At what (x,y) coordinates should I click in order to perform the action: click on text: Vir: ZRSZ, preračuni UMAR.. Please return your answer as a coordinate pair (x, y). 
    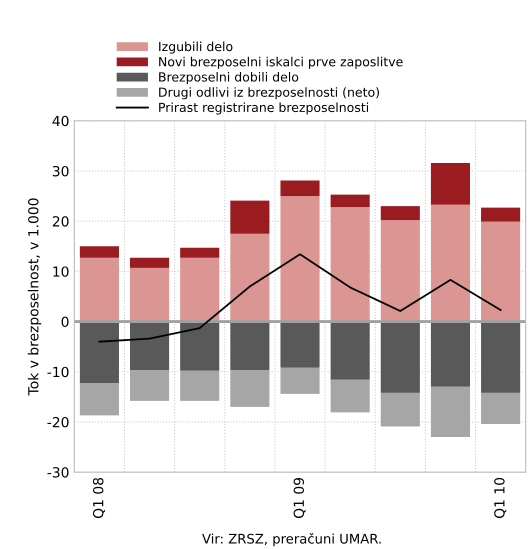
    Looking at the image, I should click on (291, 539).